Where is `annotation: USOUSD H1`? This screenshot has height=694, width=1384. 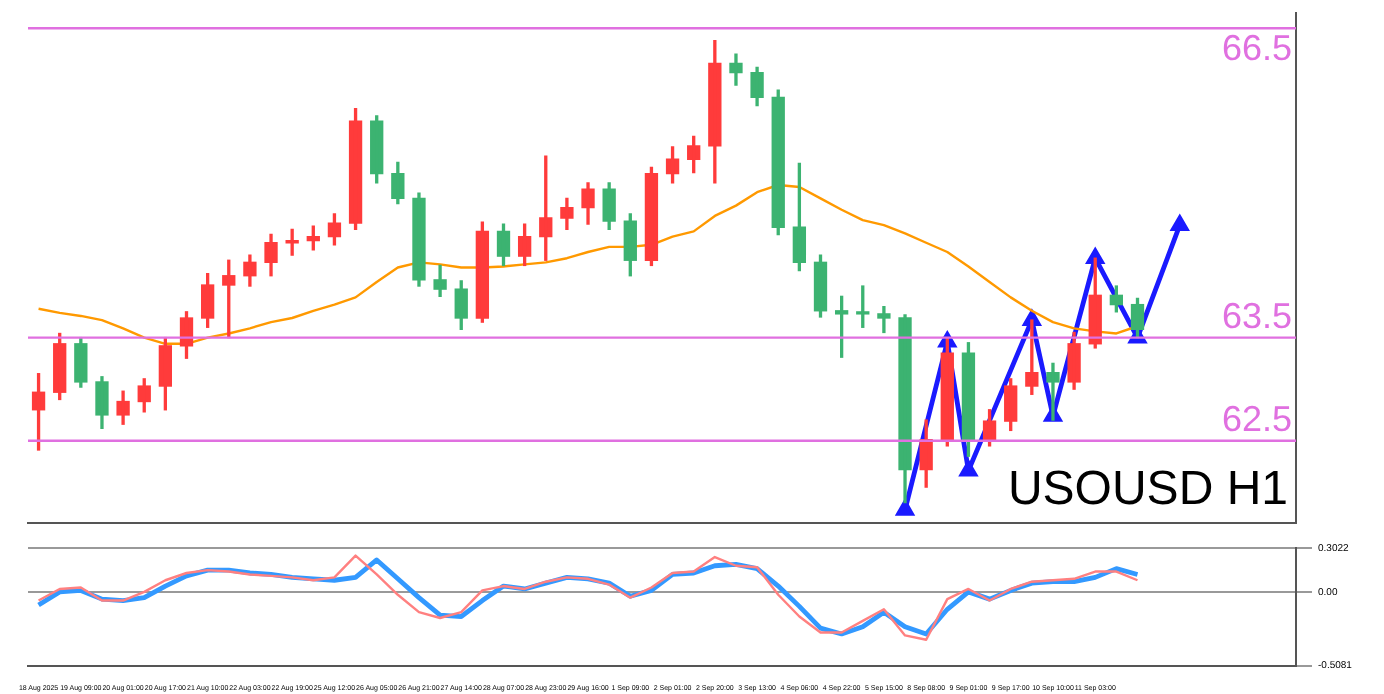
annotation: USOUSD H1 is located at coordinates (1147, 489).